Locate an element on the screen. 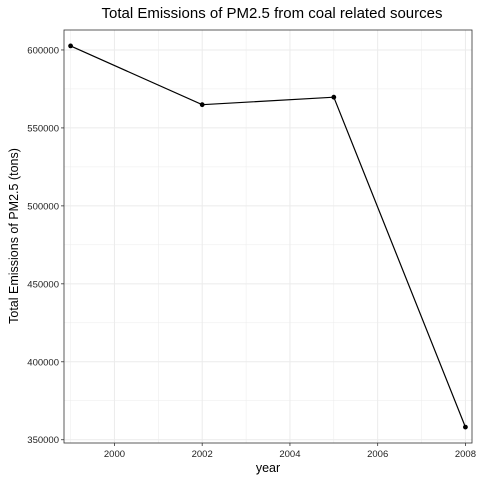 This screenshot has height=480, width=480. x-tick-label: 2004 is located at coordinates (289, 454).